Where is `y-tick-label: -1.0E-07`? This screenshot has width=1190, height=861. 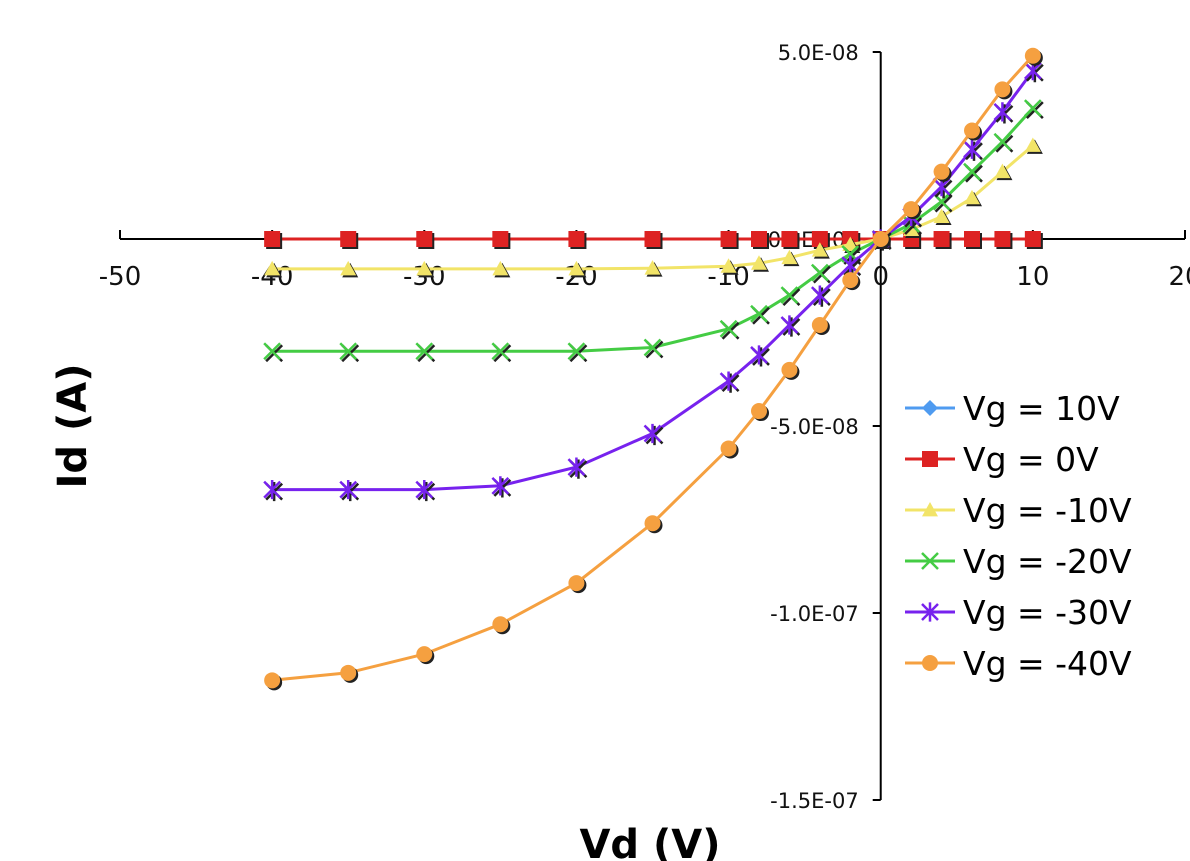
y-tick-label: -1.0E-07 is located at coordinates (814, 614).